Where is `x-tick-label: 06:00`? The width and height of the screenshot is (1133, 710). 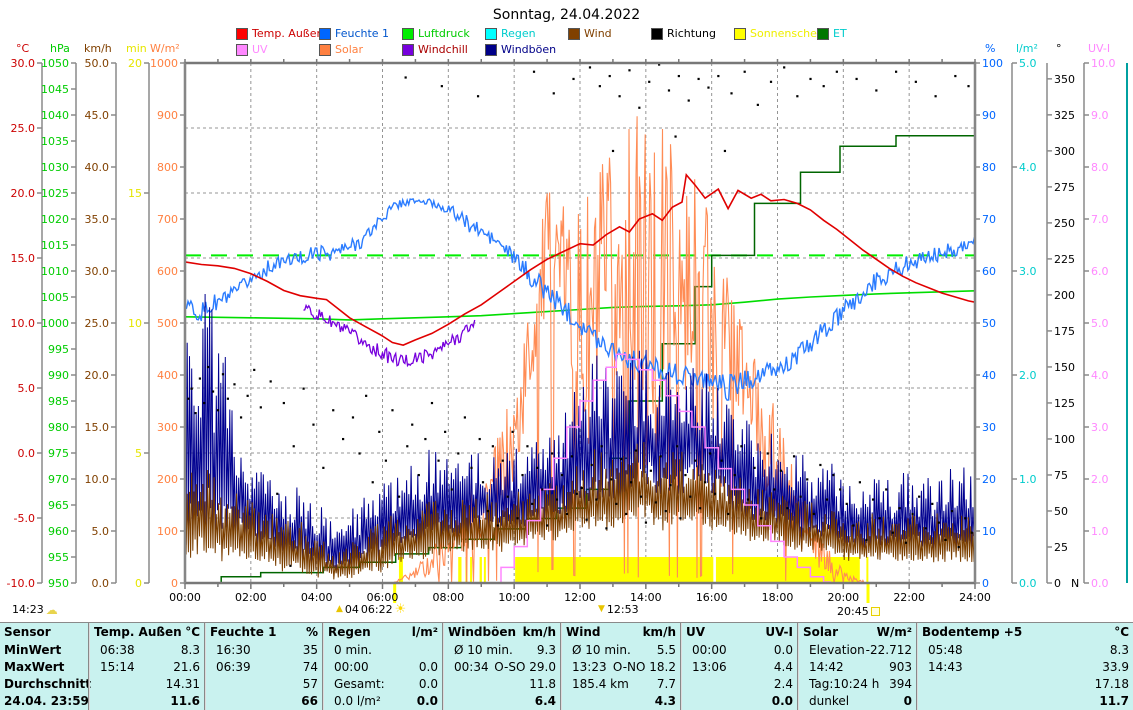 x-tick-label: 06:00 is located at coordinates (383, 597).